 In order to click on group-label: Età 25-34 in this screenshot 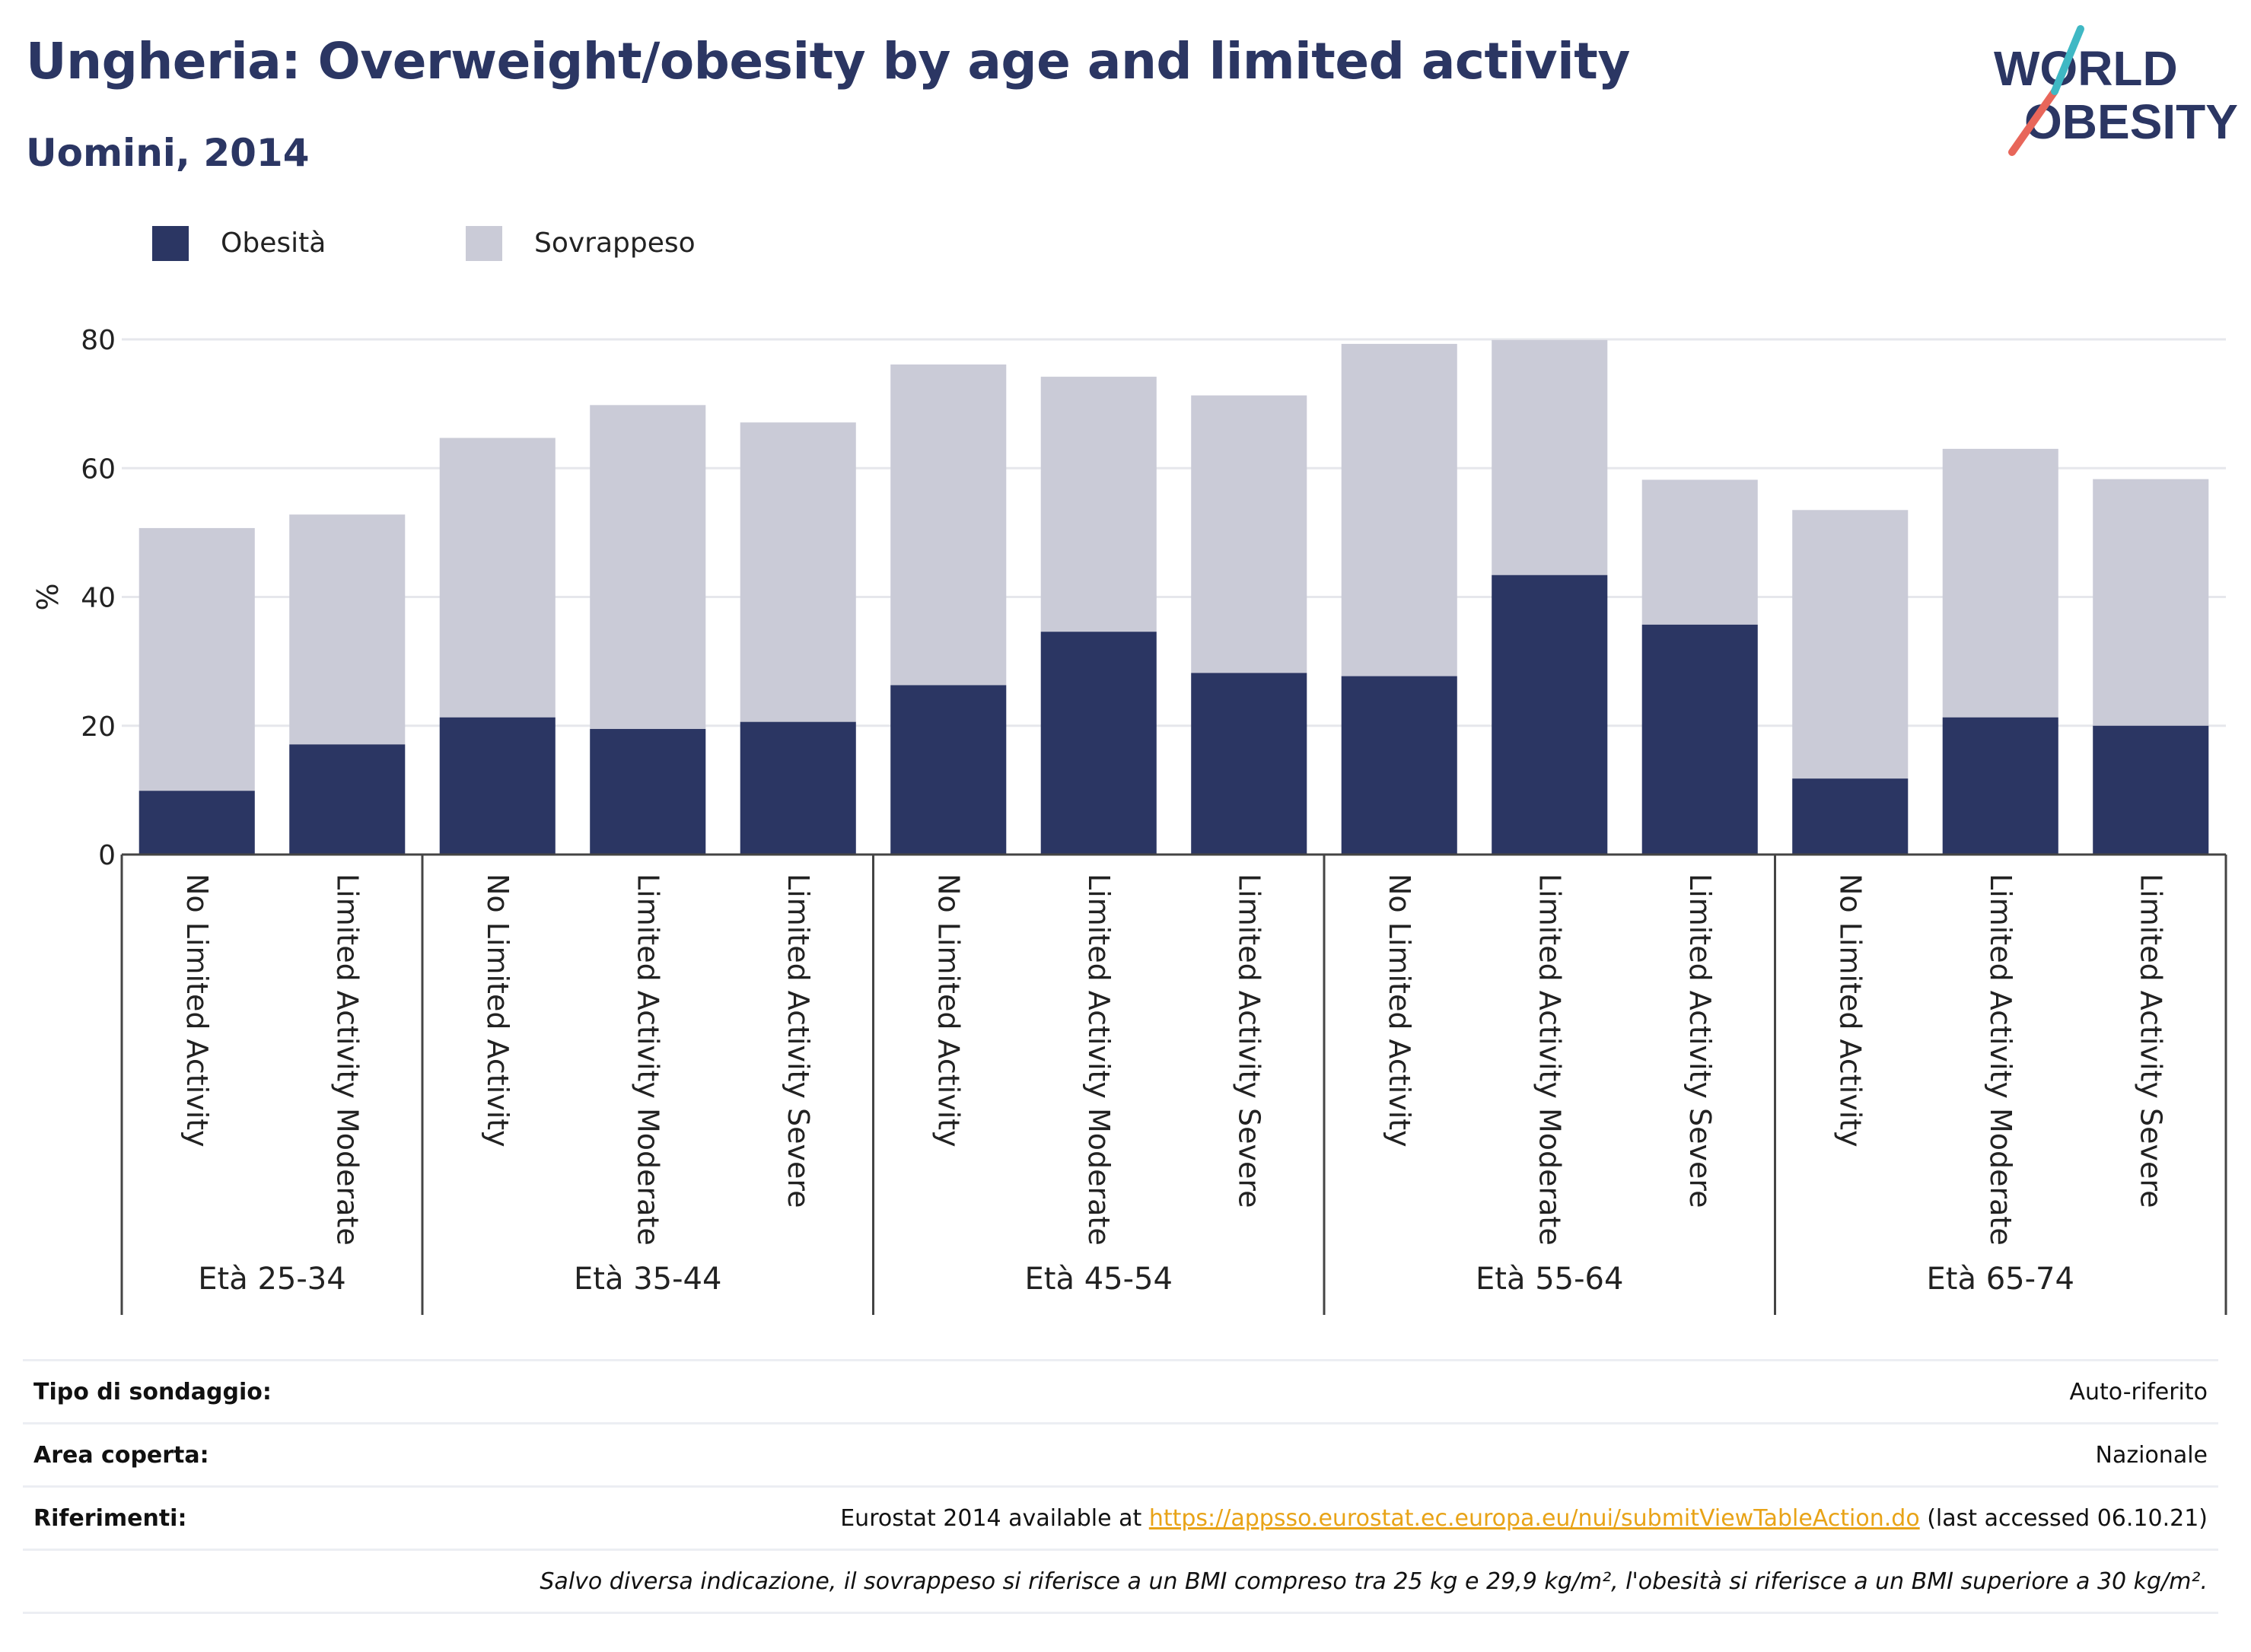, I will do `click(271, 1279)`.